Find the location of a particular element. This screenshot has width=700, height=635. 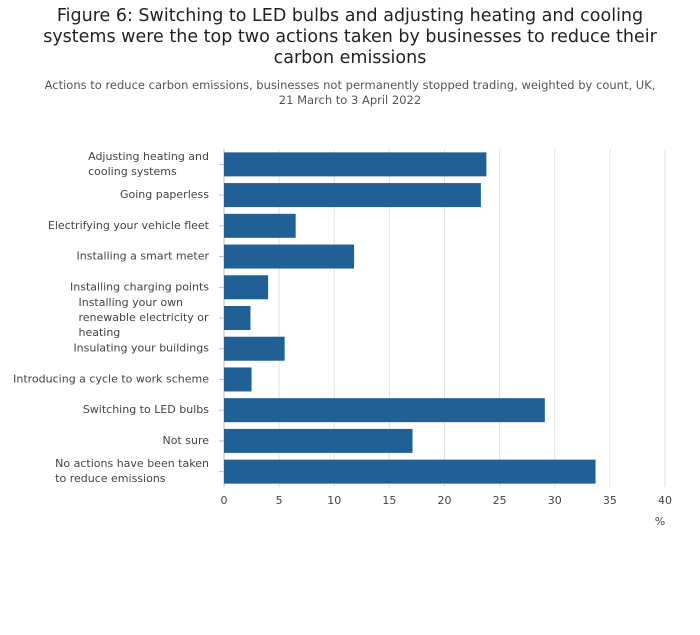

x-tick-label: 5 is located at coordinates (279, 500).